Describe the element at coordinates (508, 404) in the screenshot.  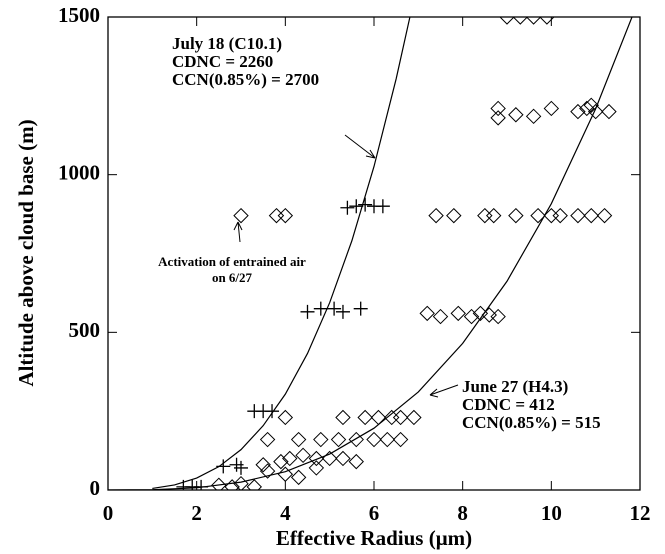
I see `annotation: CDNC = 412` at that location.